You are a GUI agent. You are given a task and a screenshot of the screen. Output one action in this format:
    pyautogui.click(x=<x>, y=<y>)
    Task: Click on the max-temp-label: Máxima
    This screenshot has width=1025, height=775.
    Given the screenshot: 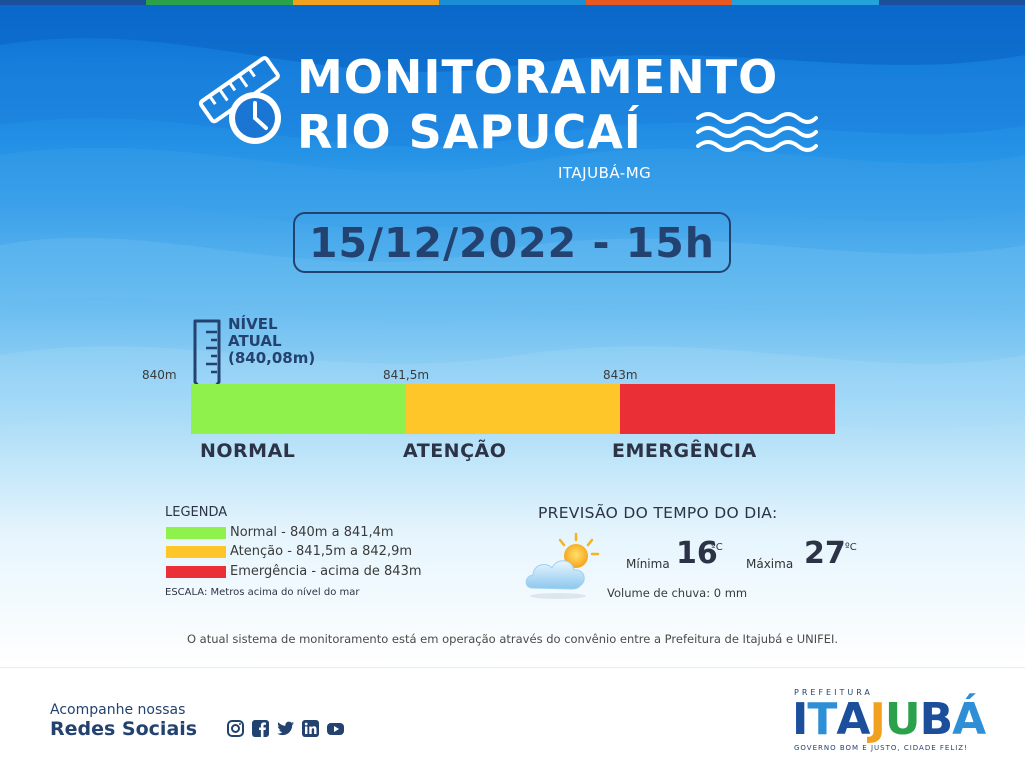 What is the action you would take?
    pyautogui.click(x=770, y=564)
    